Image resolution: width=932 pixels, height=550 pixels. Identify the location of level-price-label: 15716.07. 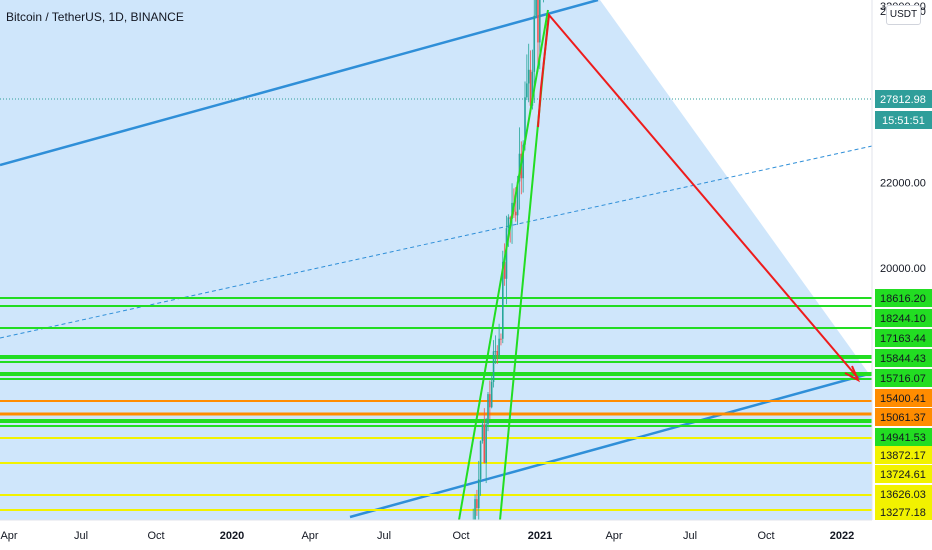
(903, 379).